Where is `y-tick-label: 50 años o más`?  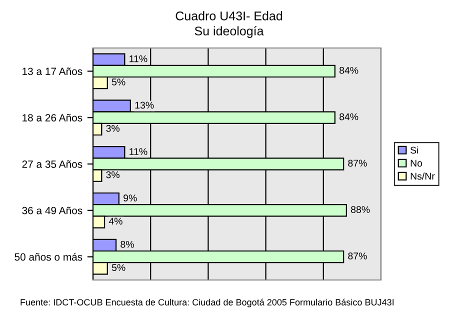
y-tick-label: 50 años o más is located at coordinates (48, 256).